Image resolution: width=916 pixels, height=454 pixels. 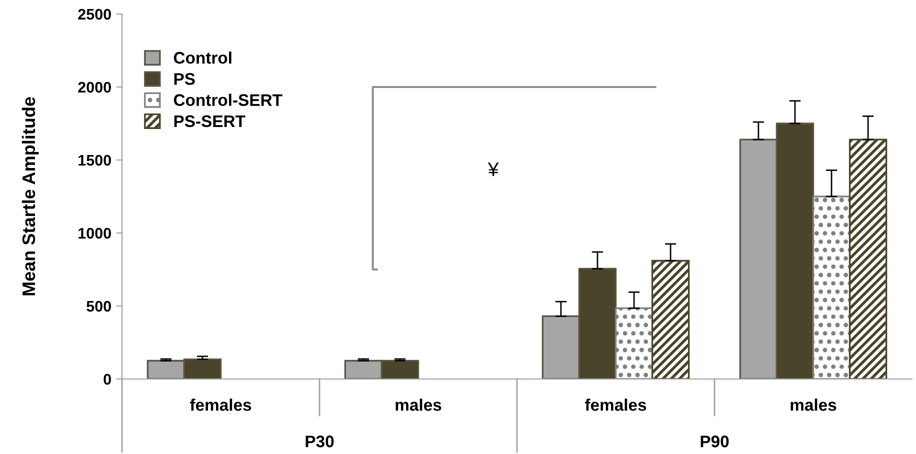 I want to click on text: P90, so click(x=714, y=442).